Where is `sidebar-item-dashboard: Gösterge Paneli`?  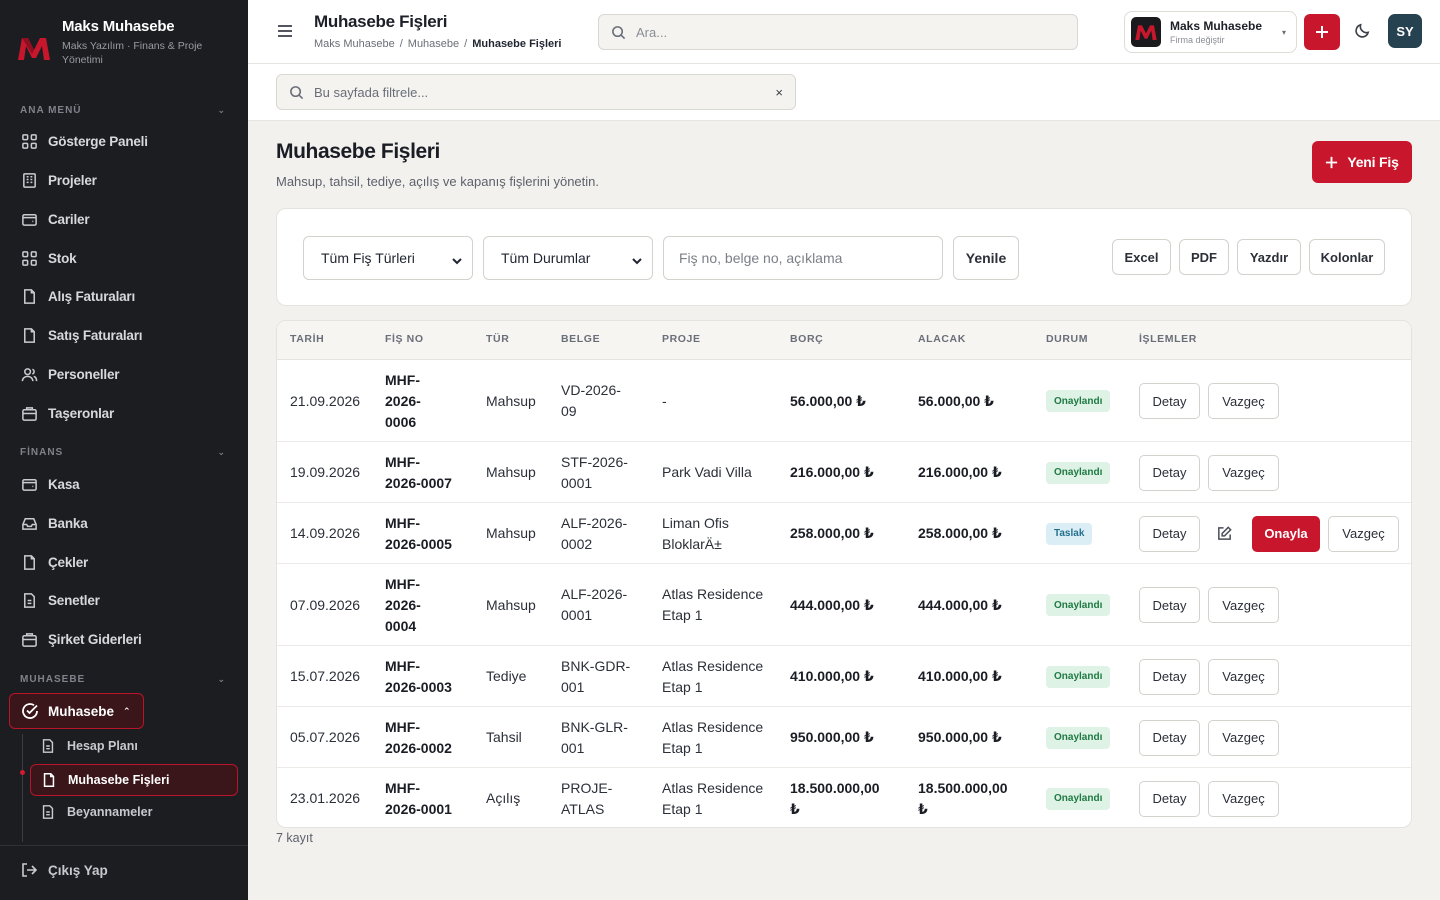
sidebar-item-dashboard: Gösterge Paneli is located at coordinates (125, 141).